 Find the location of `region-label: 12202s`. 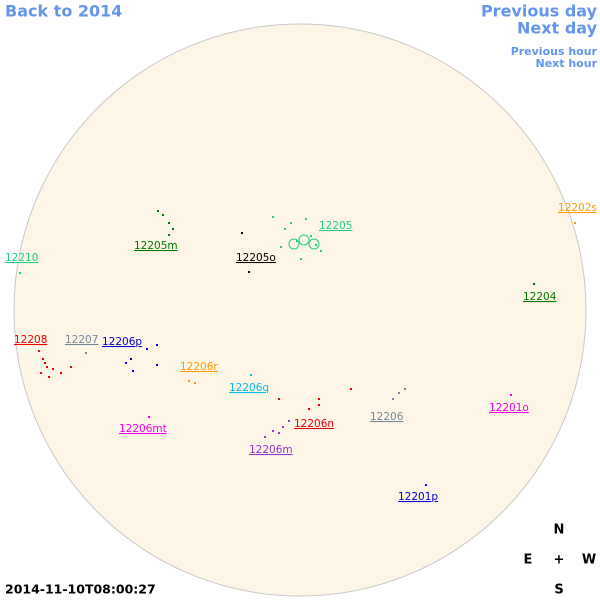

region-label: 12202s is located at coordinates (577, 208).